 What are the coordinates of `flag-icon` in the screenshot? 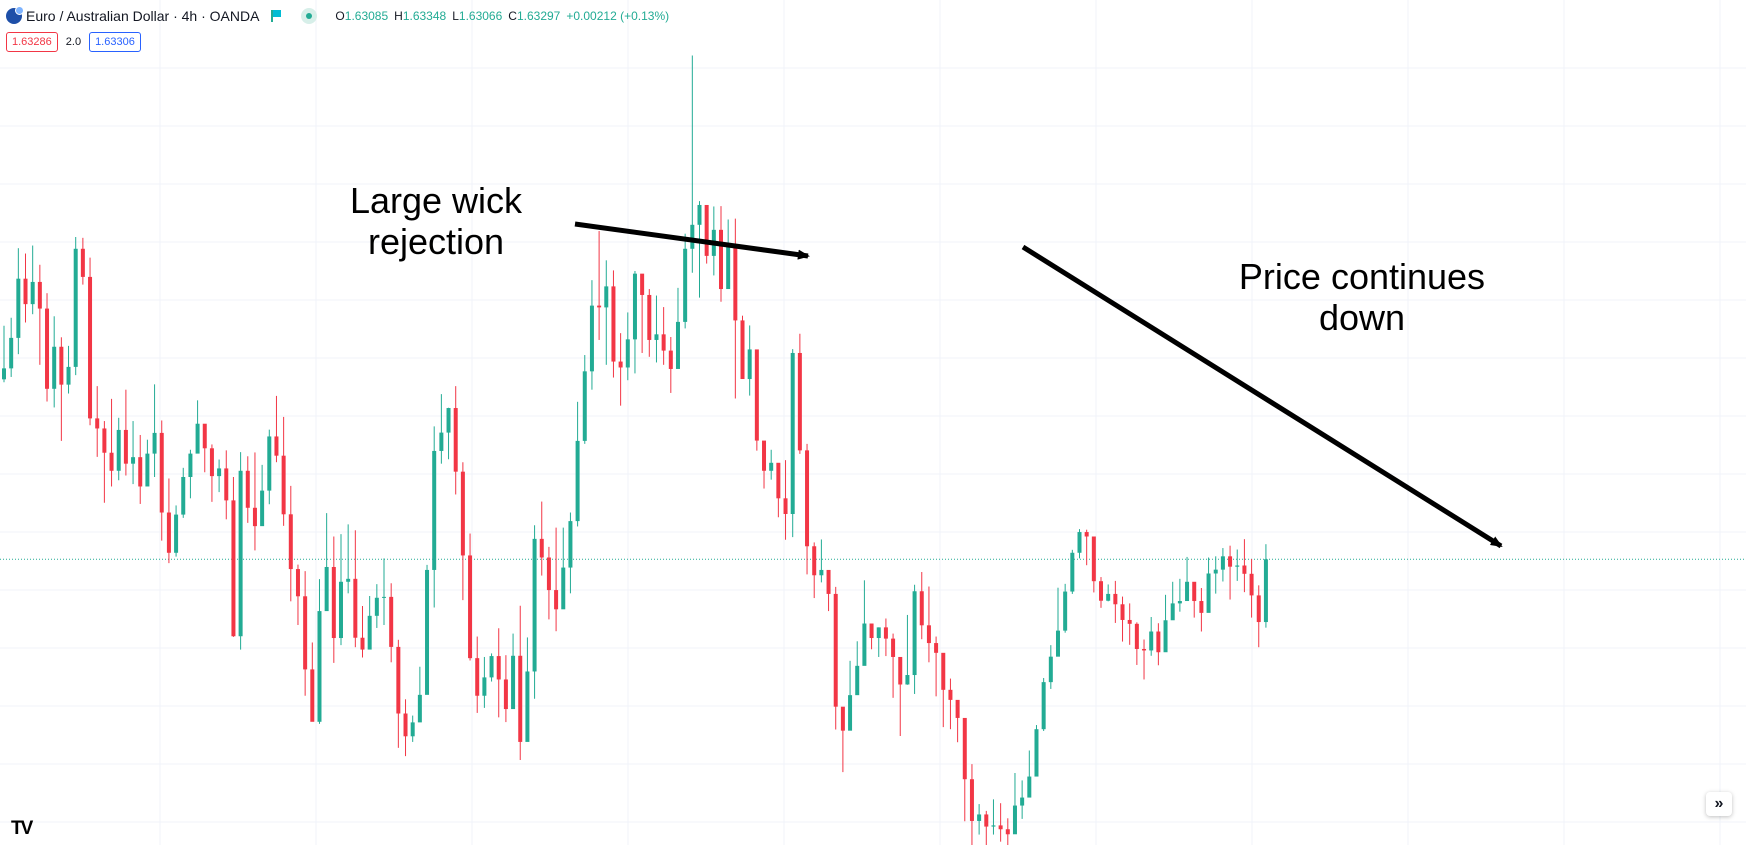 It's located at (276, 16).